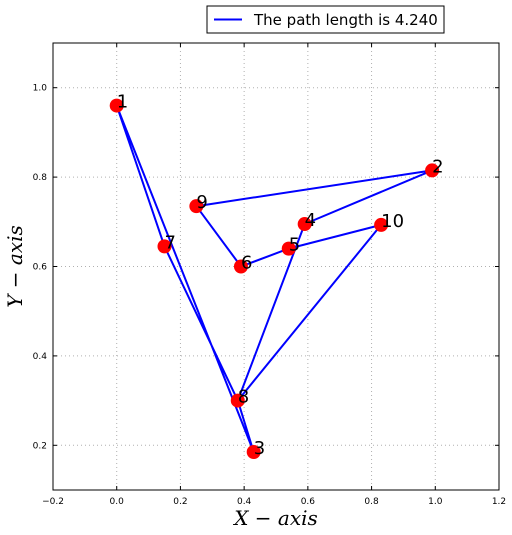 Image resolution: width=512 pixels, height=535 pixels. What do you see at coordinates (40, 446) in the screenshot?
I see `y-tick-label: 0.2` at bounding box center [40, 446].